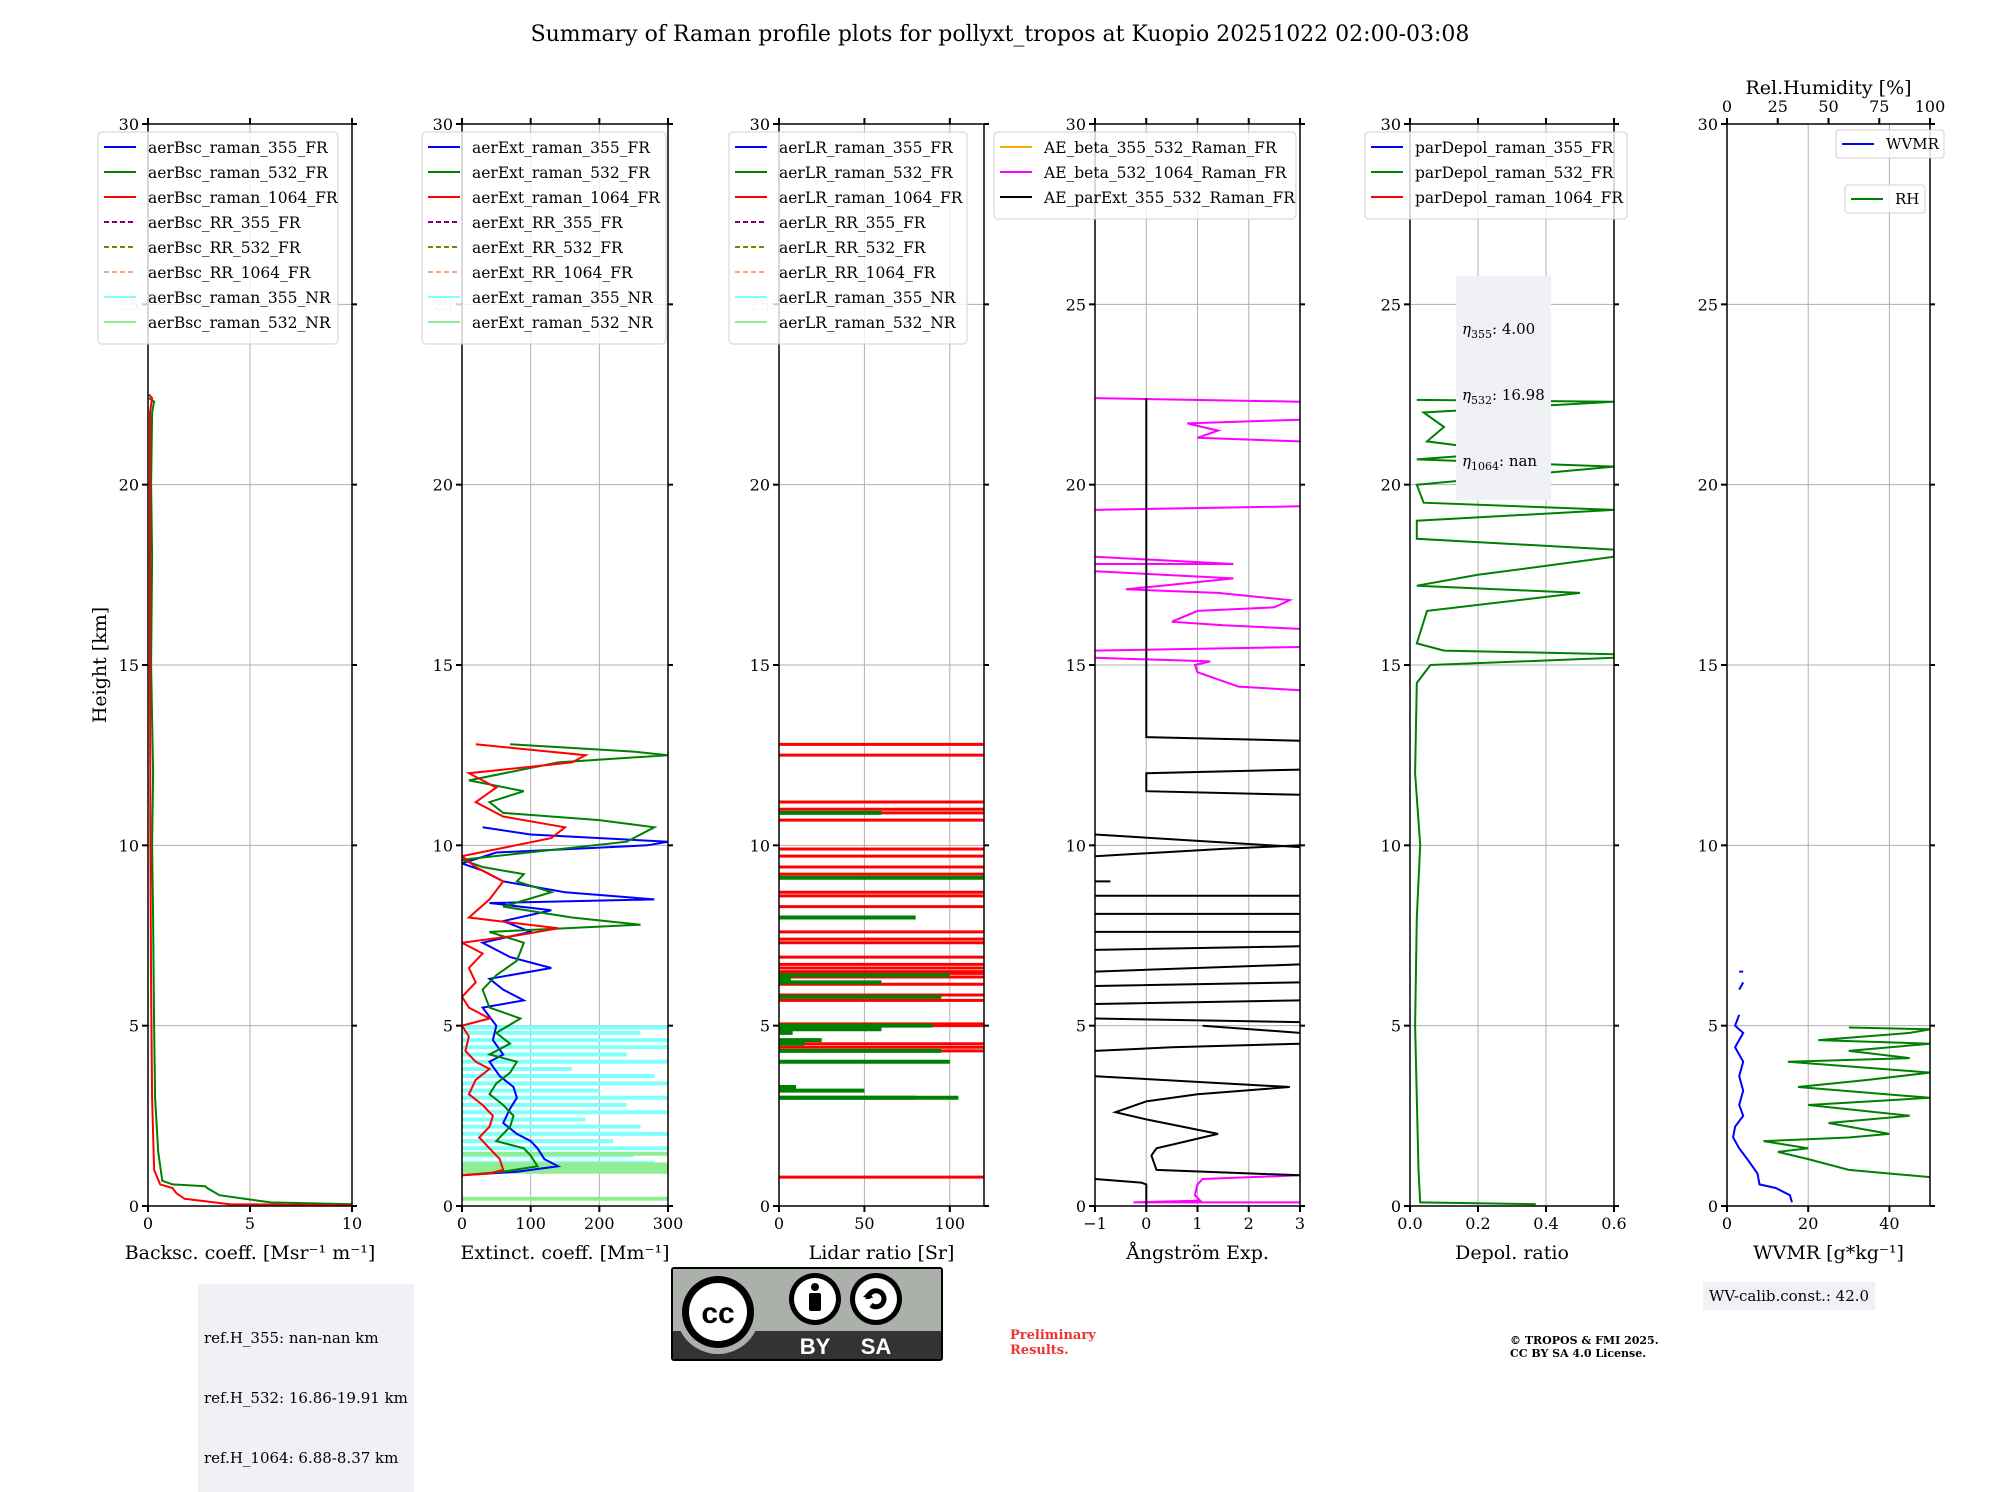  I want to click on person-icon, so click(815, 1302).